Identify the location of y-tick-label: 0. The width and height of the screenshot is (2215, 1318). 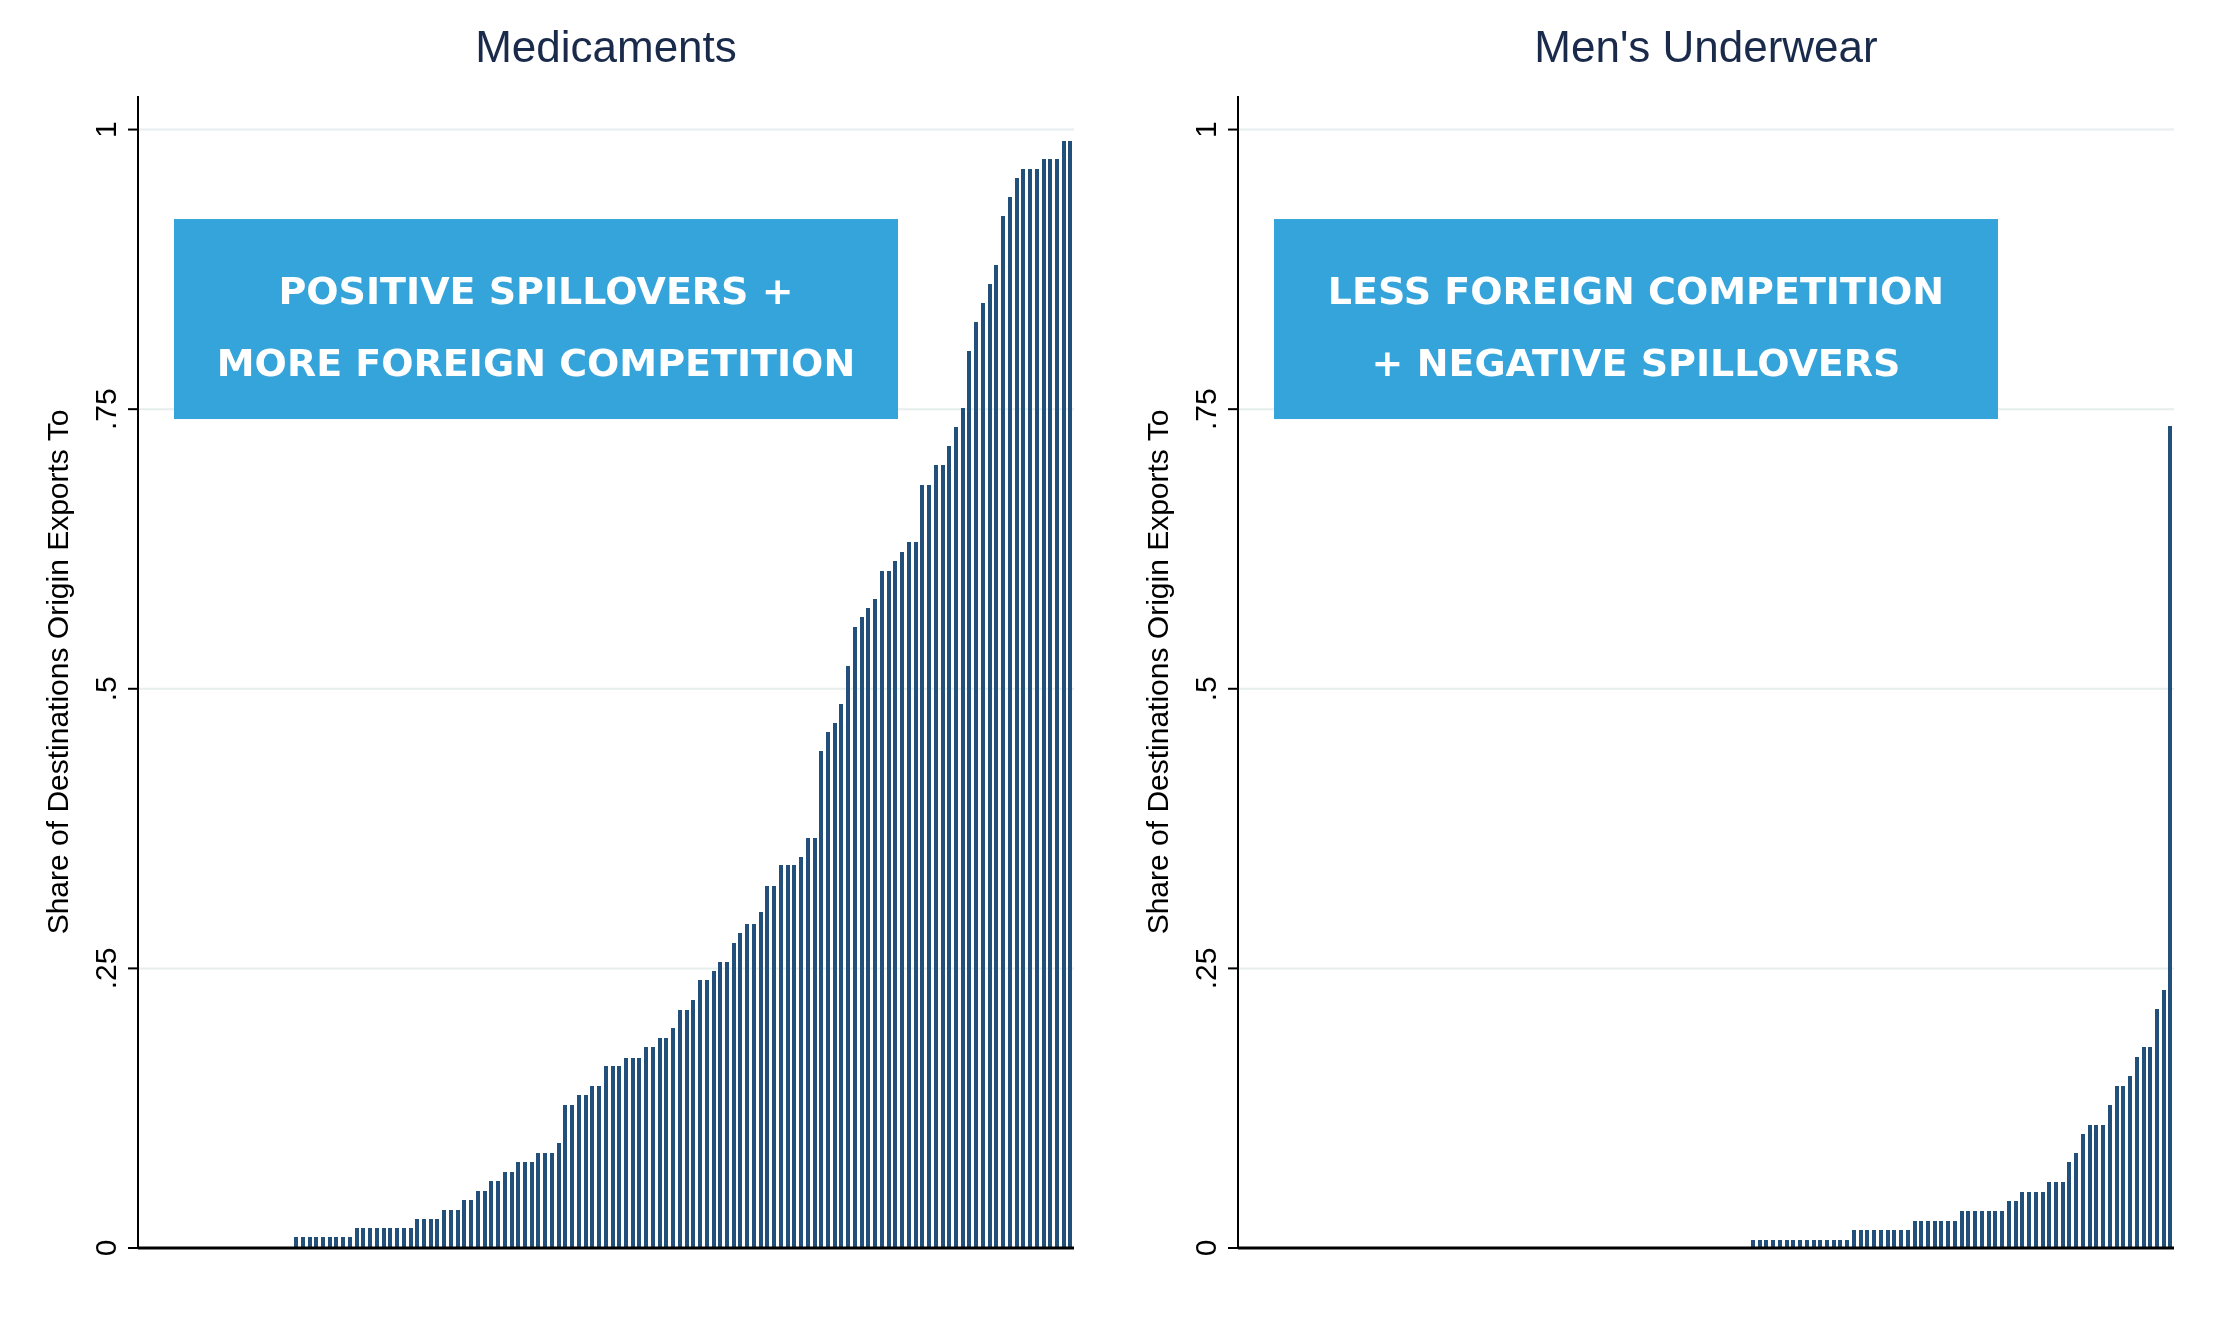
(1205, 1248).